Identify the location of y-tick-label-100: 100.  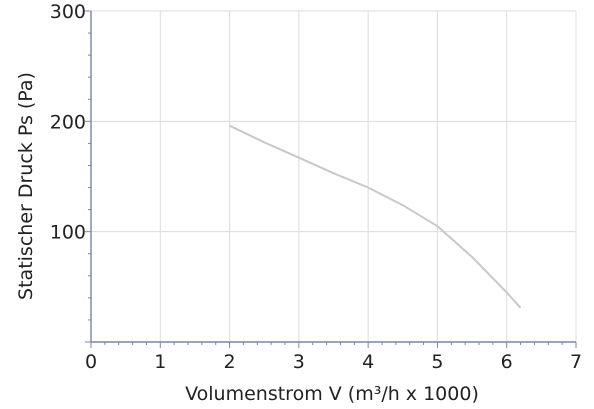
(68, 233).